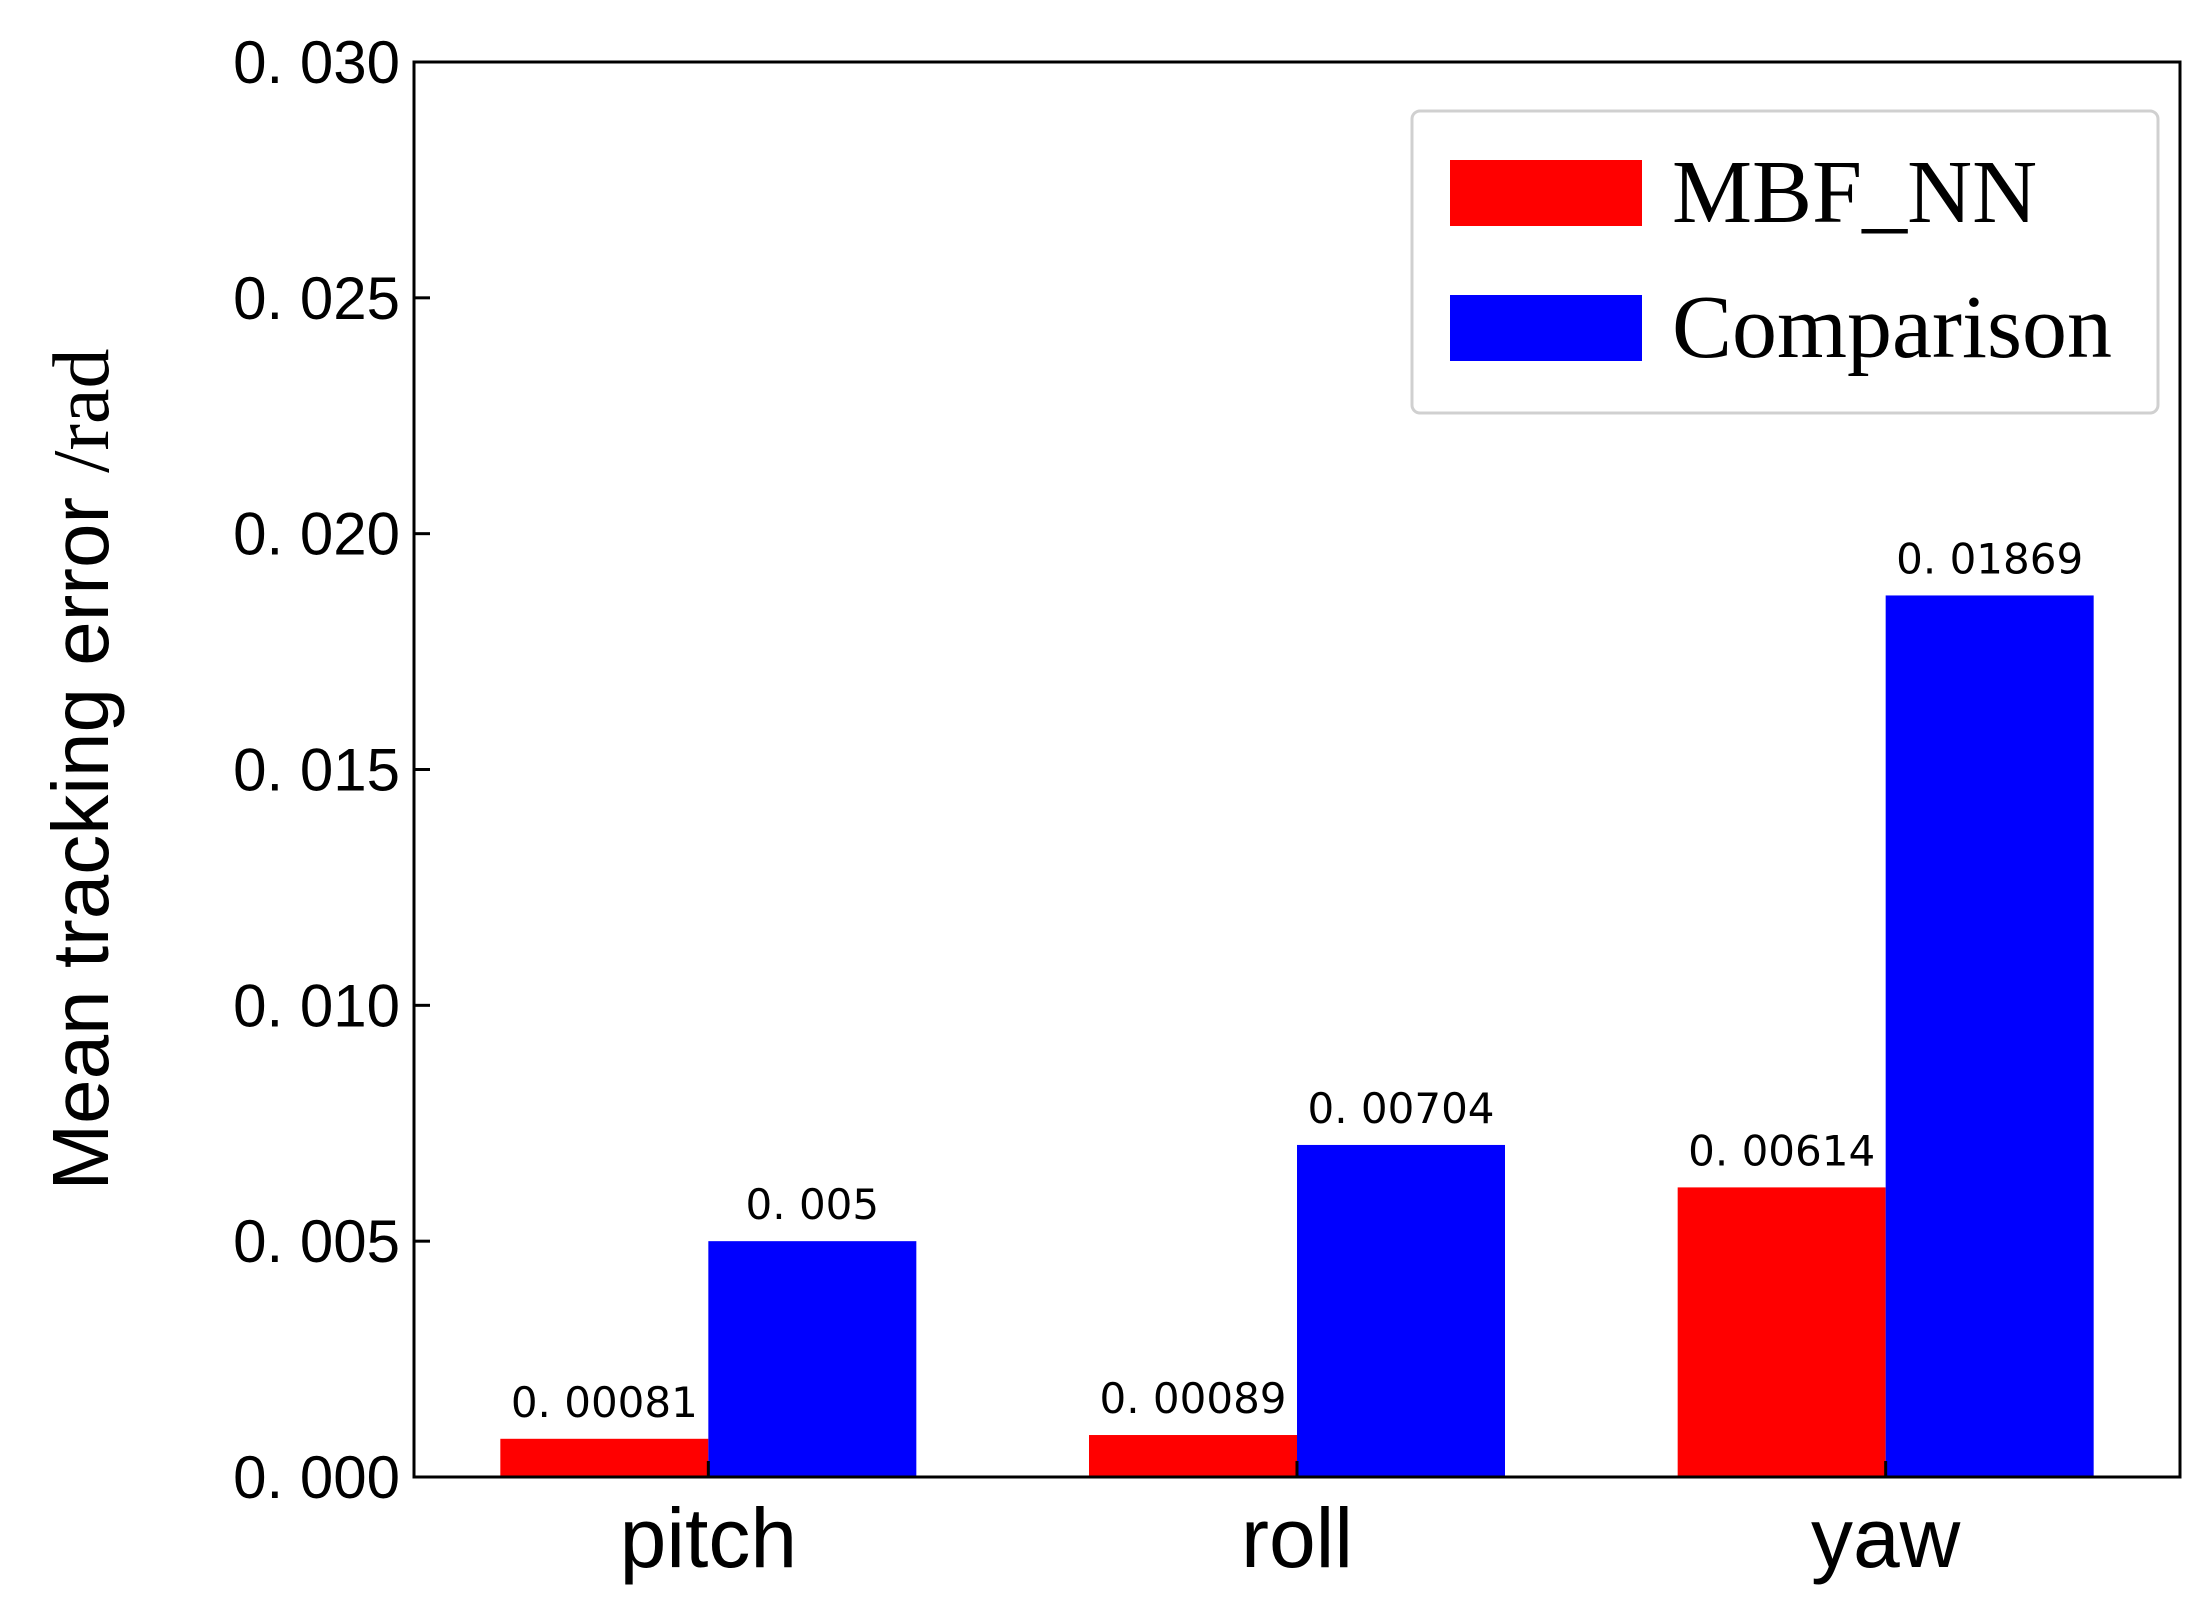 The image size is (2204, 1604). I want to click on legend: MBF_NN Comparison, so click(1785, 262).